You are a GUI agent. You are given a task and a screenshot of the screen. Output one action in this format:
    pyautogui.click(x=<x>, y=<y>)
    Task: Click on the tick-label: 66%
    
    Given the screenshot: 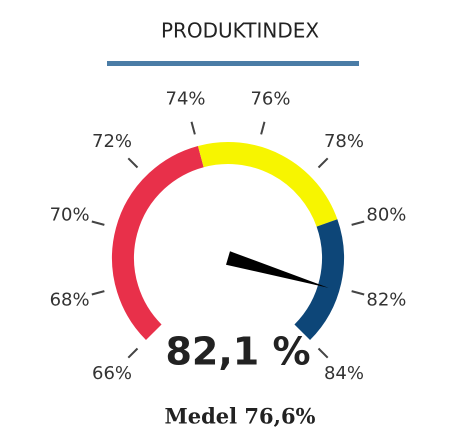 What is the action you would take?
    pyautogui.click(x=112, y=373)
    